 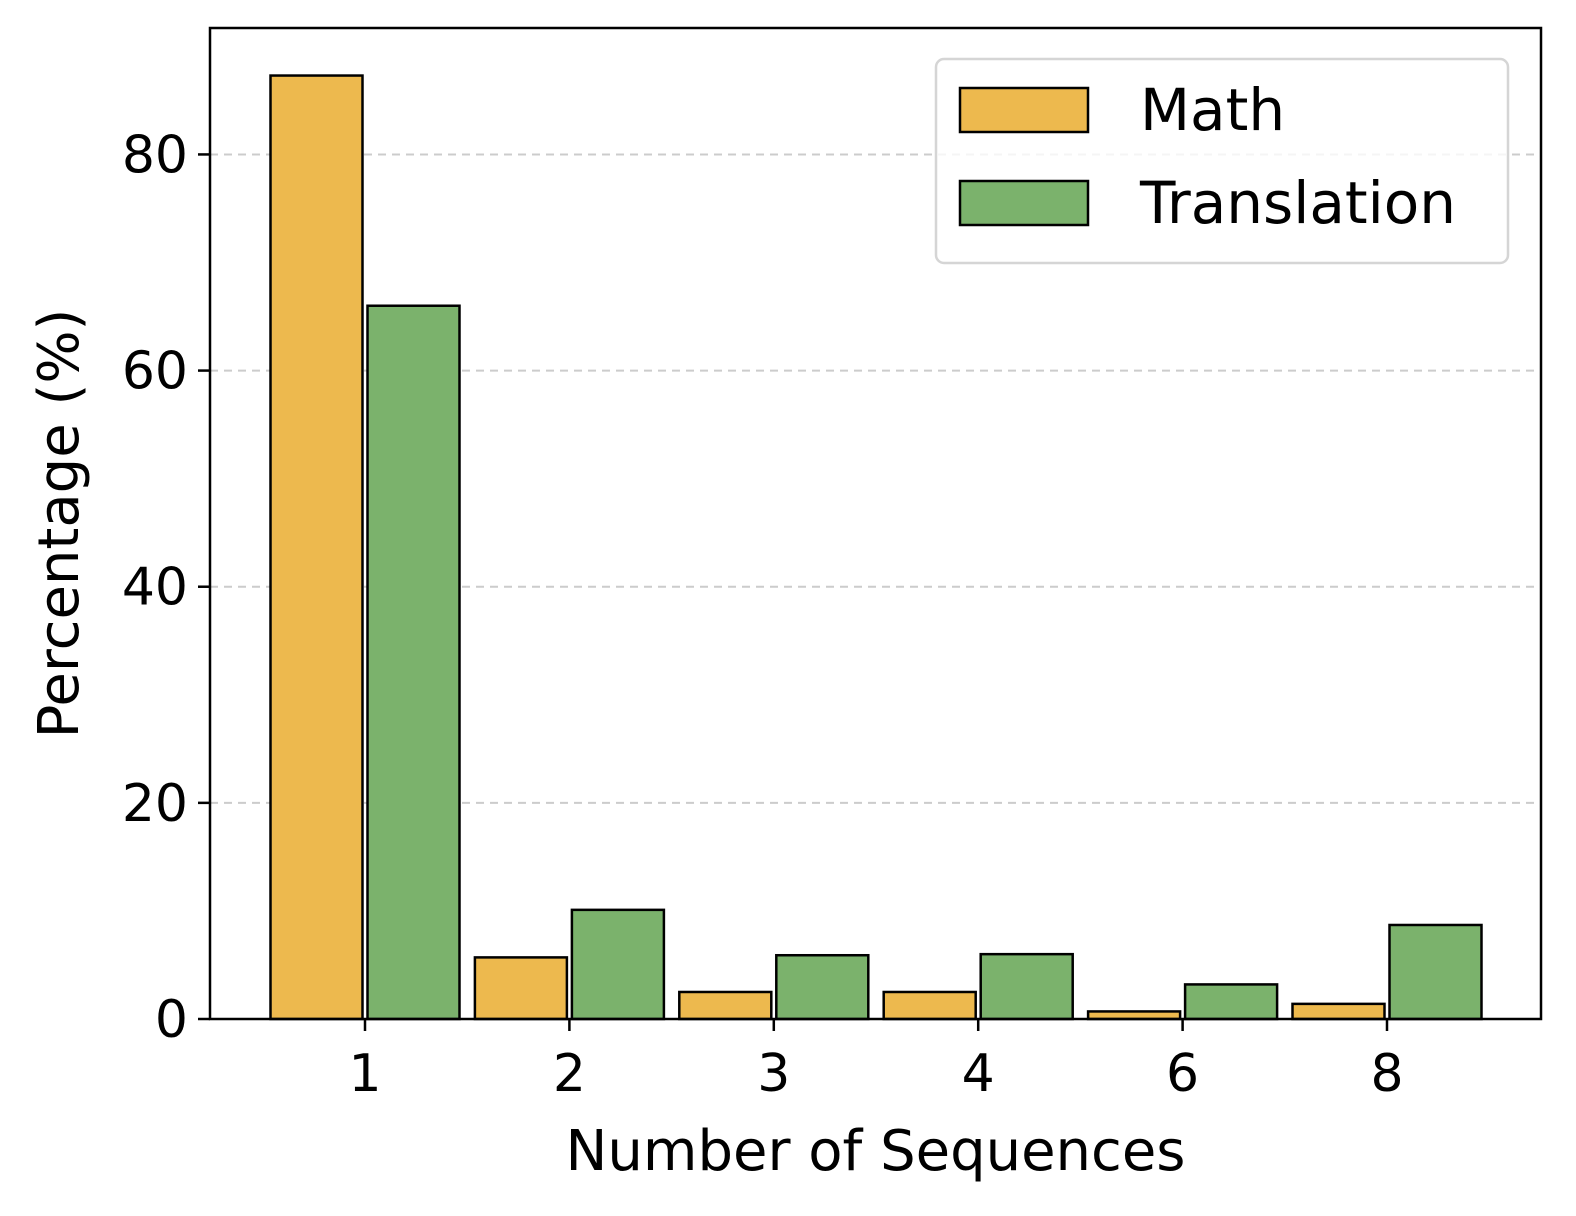 I want to click on x-axis-label: Number of Sequences, so click(x=876, y=1151).